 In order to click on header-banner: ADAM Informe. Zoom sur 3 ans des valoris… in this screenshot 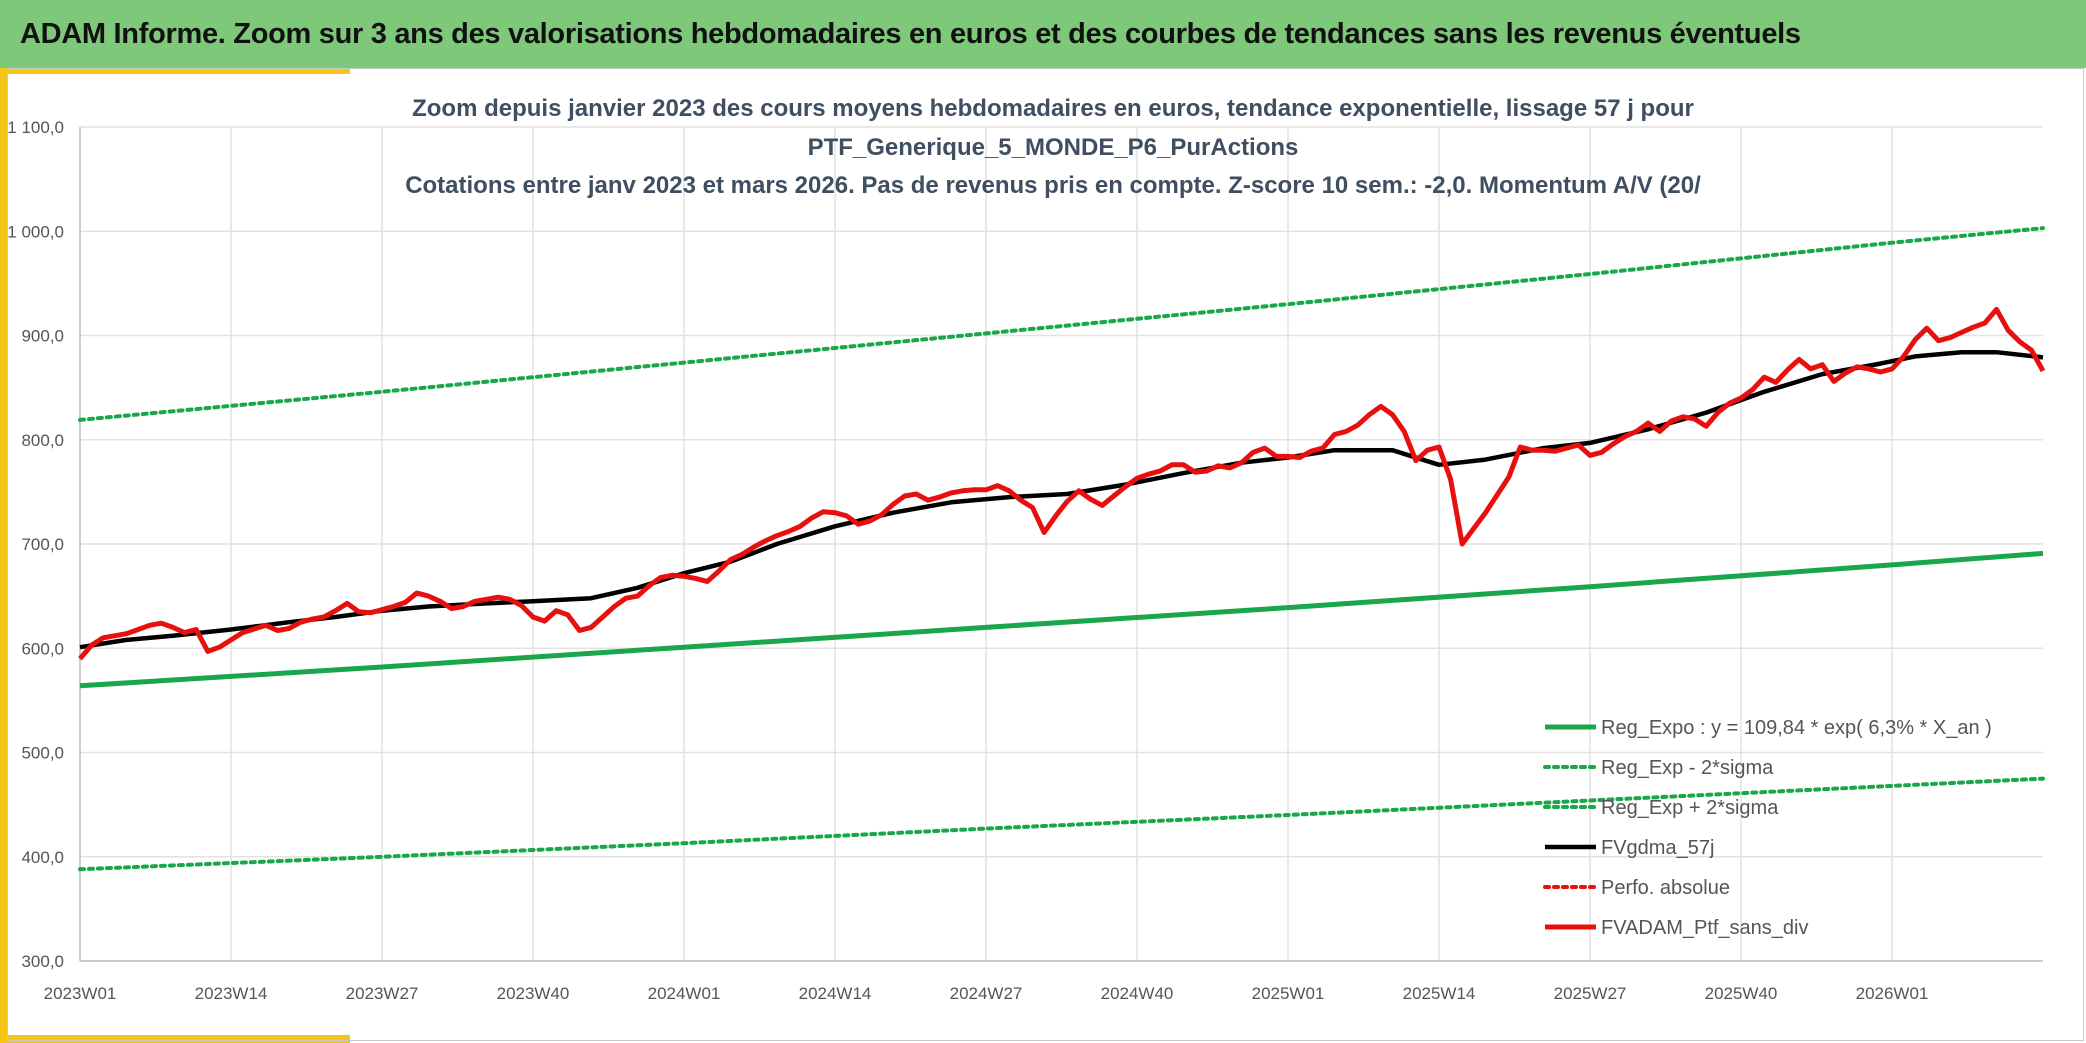, I will do `click(1043, 34)`.